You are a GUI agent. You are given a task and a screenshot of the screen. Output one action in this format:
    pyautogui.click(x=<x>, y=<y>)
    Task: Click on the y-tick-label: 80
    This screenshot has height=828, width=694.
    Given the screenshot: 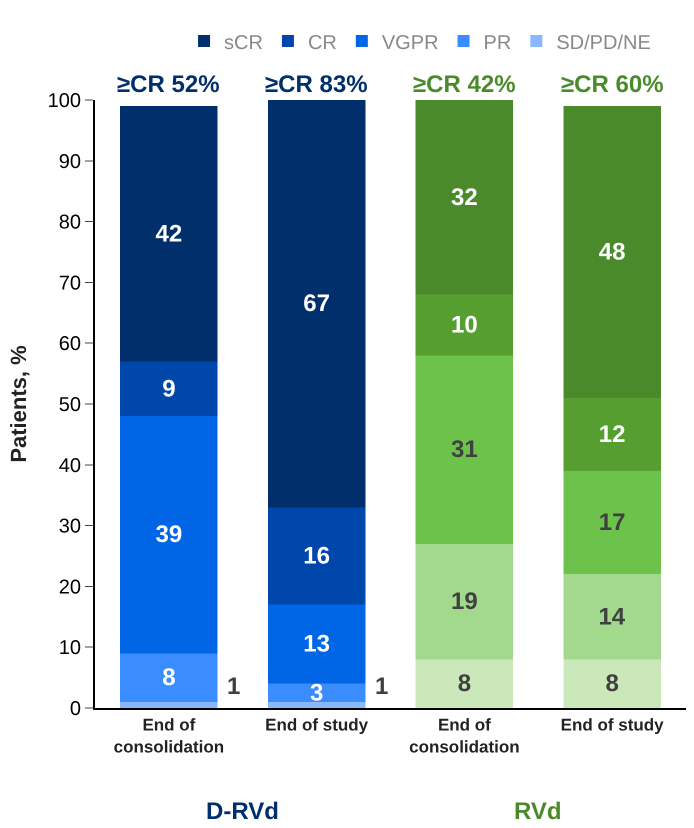 What is the action you would take?
    pyautogui.click(x=69, y=223)
    